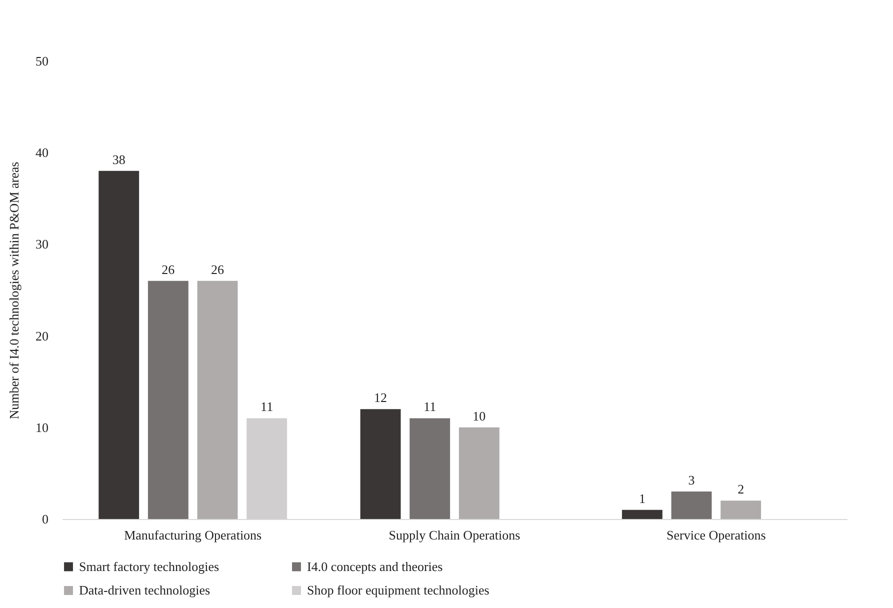 The image size is (893, 608). I want to click on legend-label: I4.0 concepts and theories, so click(375, 566).